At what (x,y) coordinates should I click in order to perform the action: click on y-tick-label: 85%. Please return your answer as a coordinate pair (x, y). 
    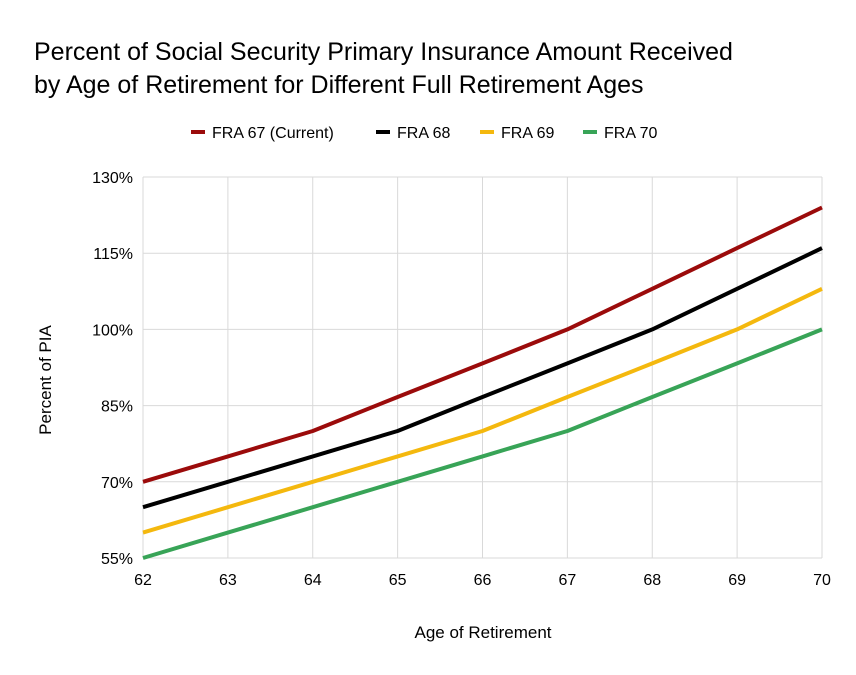
    Looking at the image, I should click on (117, 407).